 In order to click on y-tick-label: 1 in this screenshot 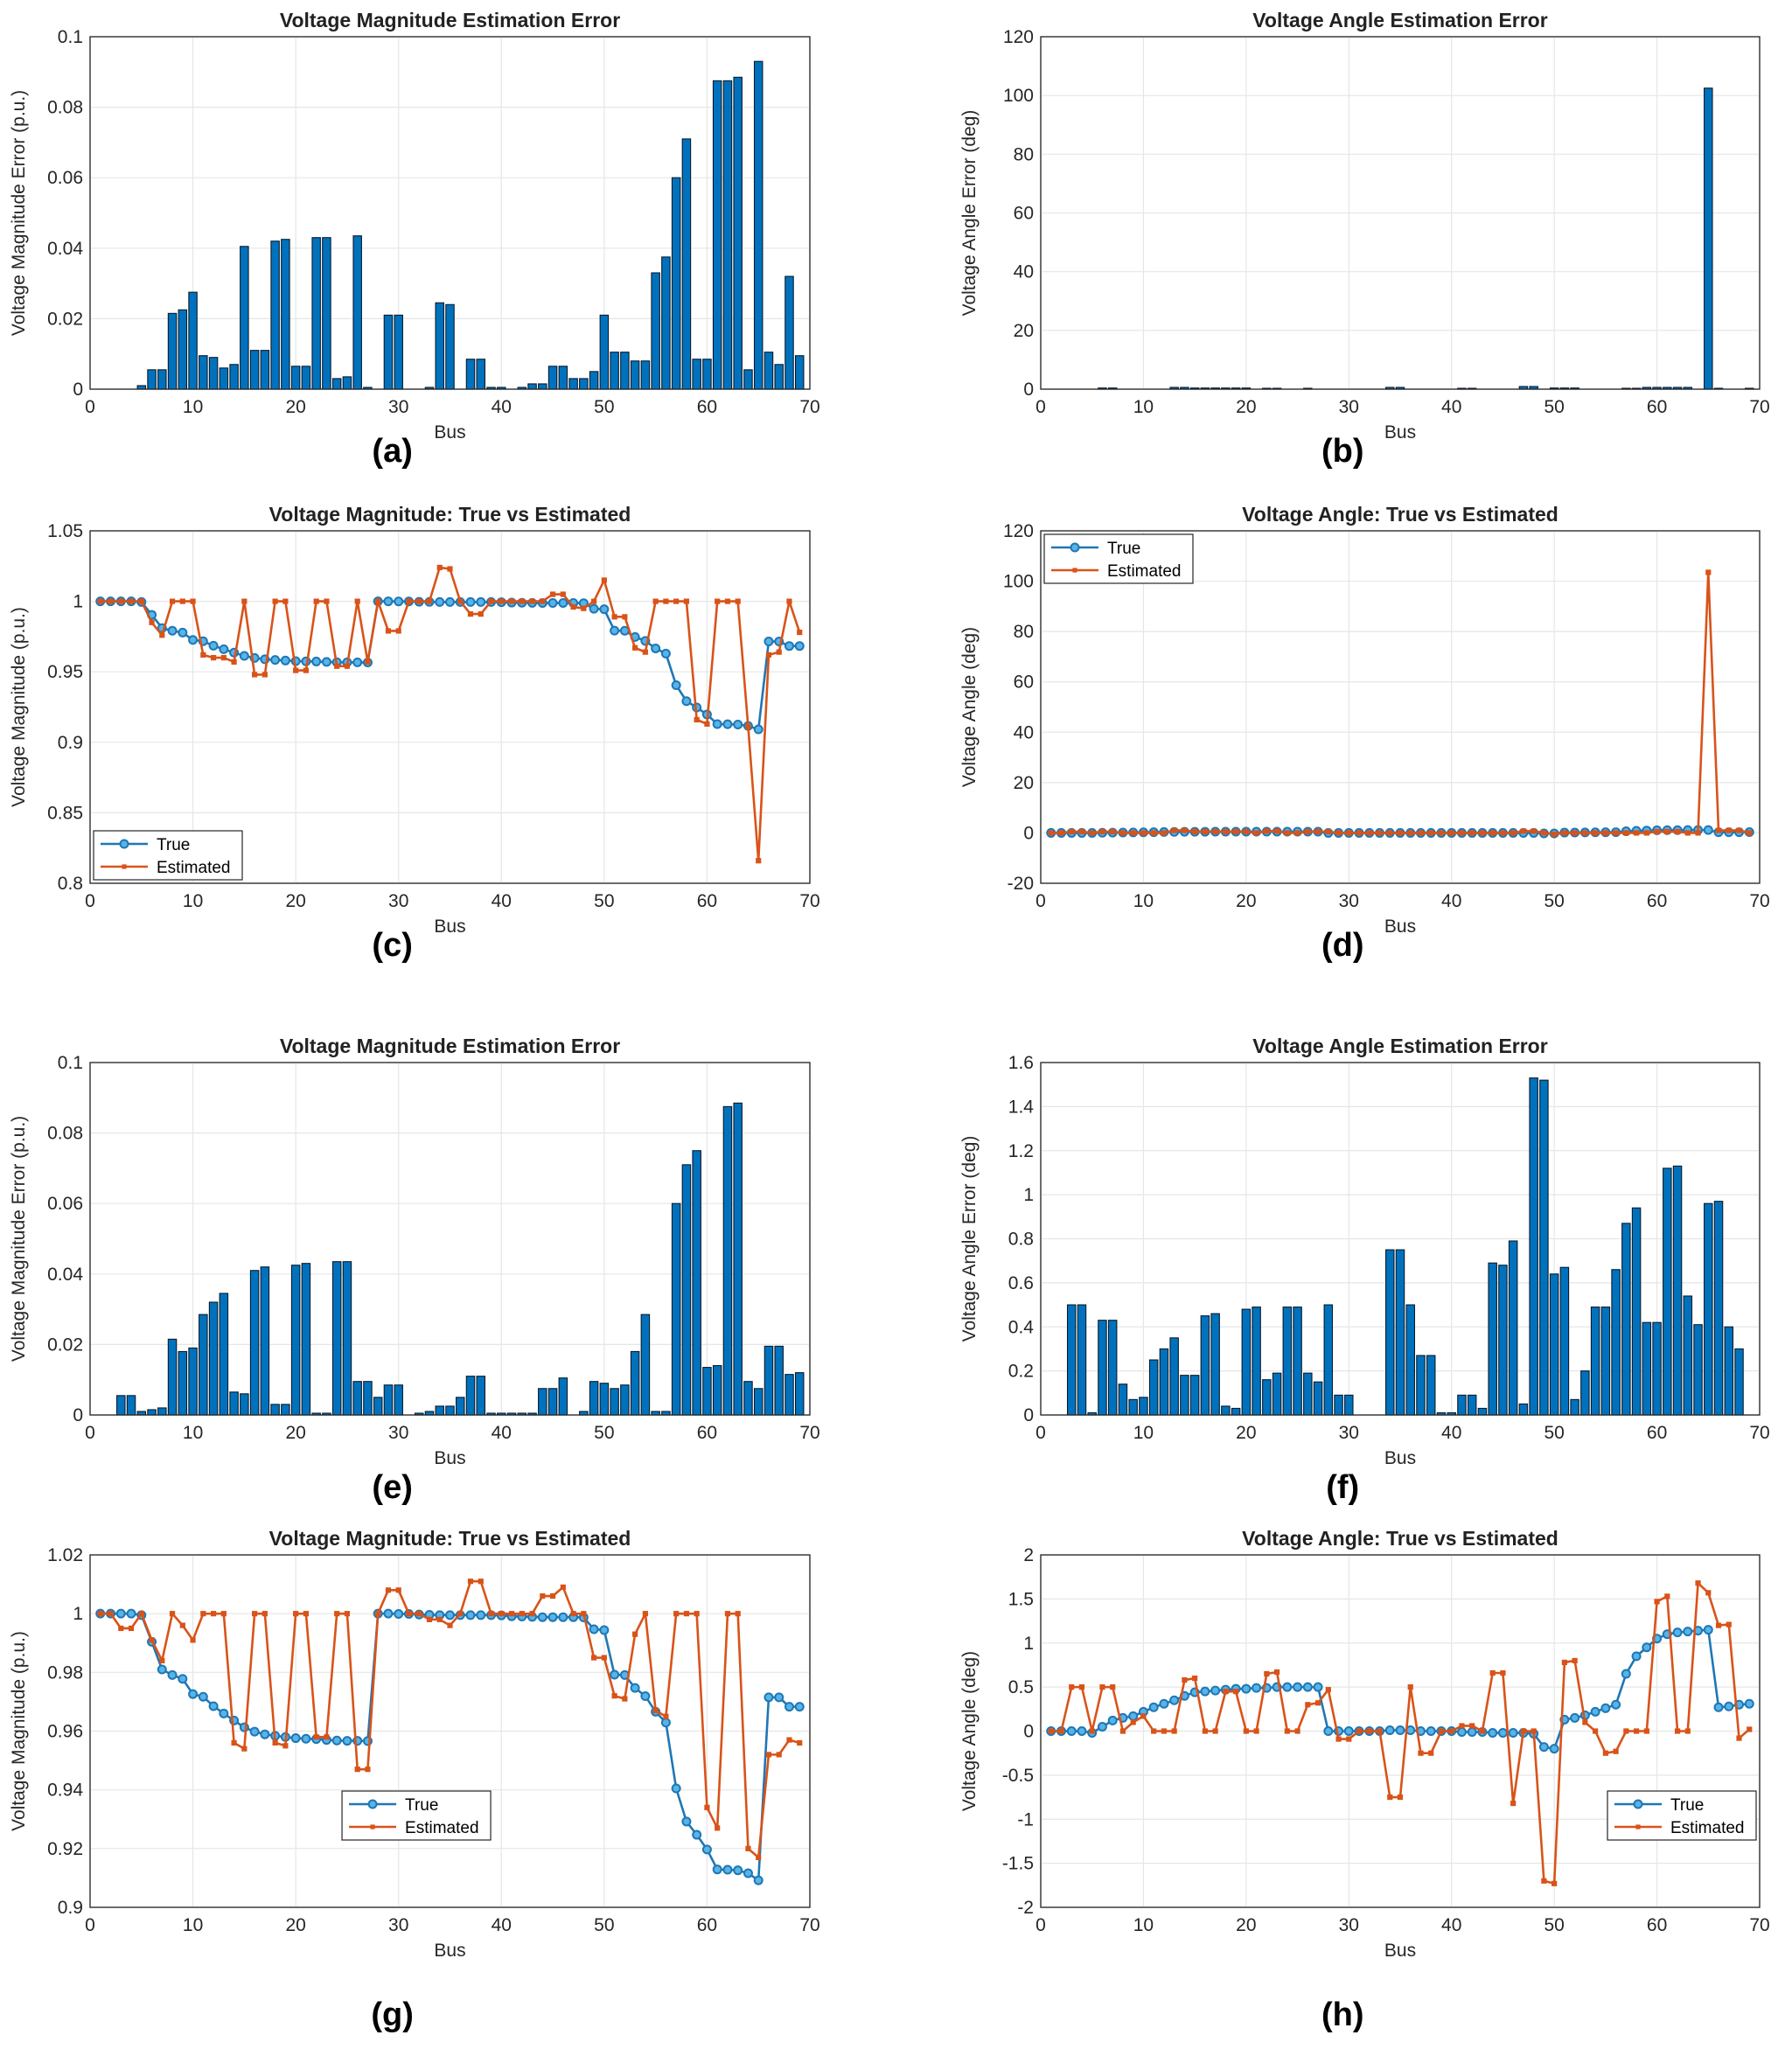, I will do `click(78, 602)`.